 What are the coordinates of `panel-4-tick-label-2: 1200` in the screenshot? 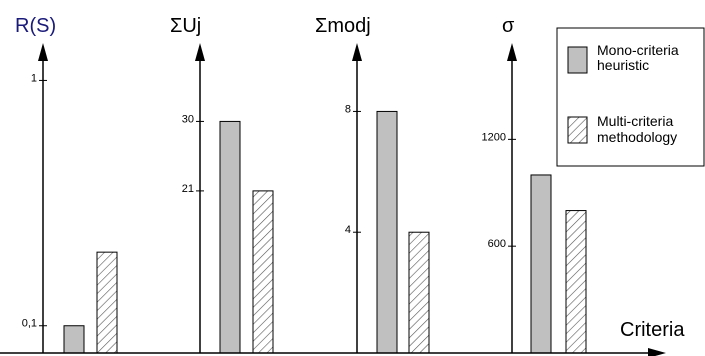 It's located at (494, 137).